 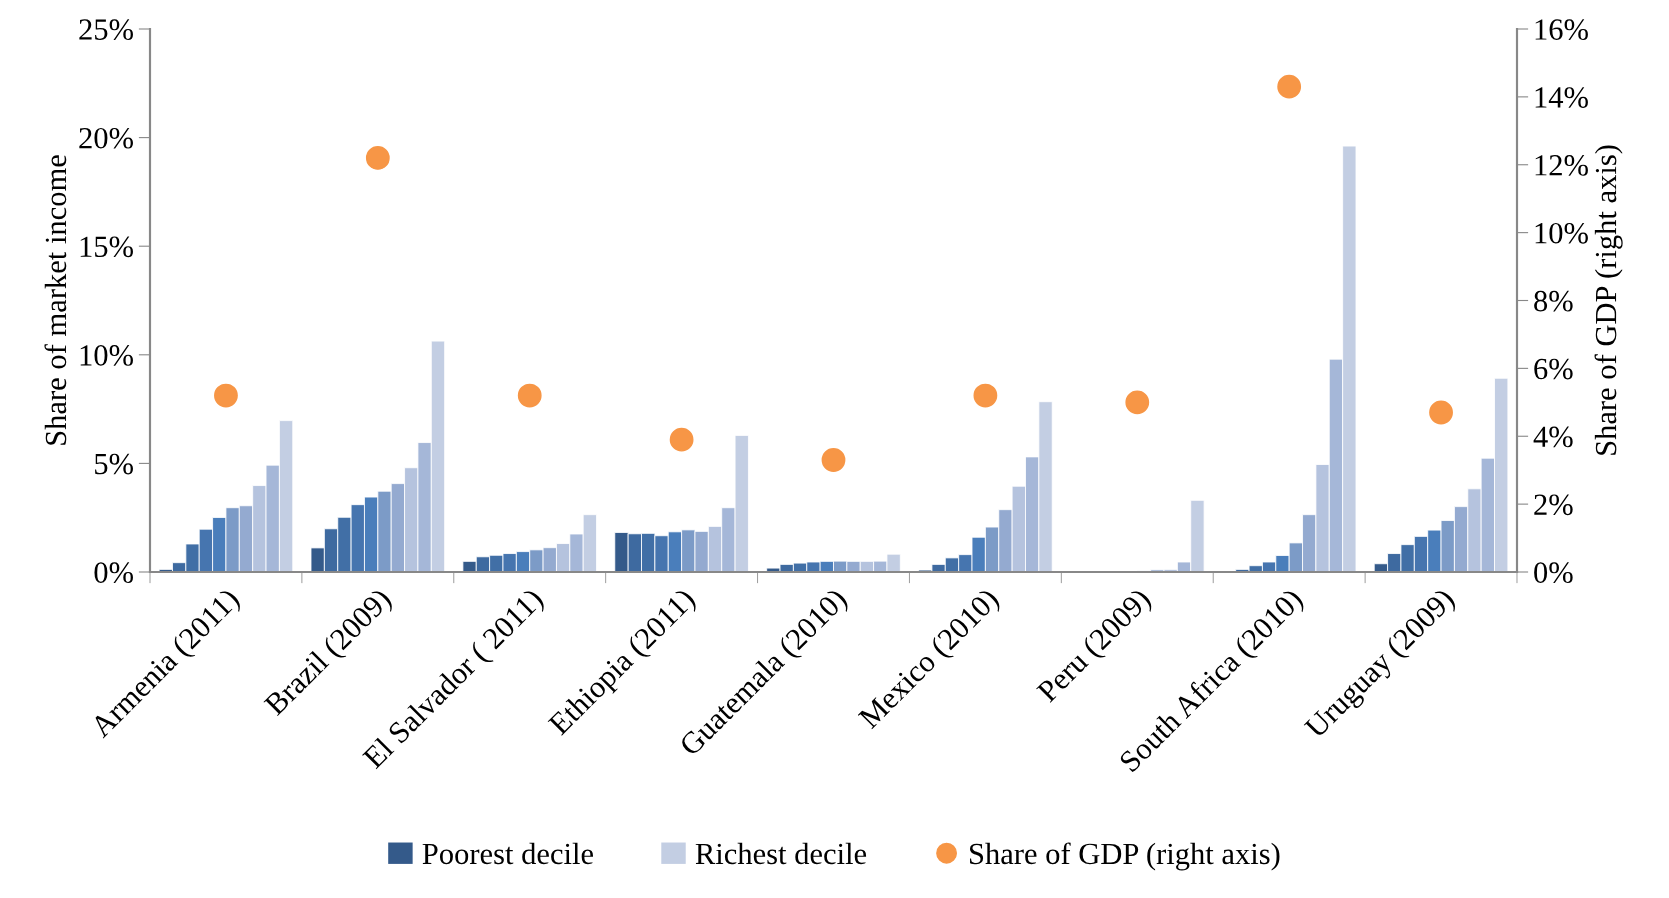 What do you see at coordinates (106, 355) in the screenshot?
I see `y-tick-label: 10%` at bounding box center [106, 355].